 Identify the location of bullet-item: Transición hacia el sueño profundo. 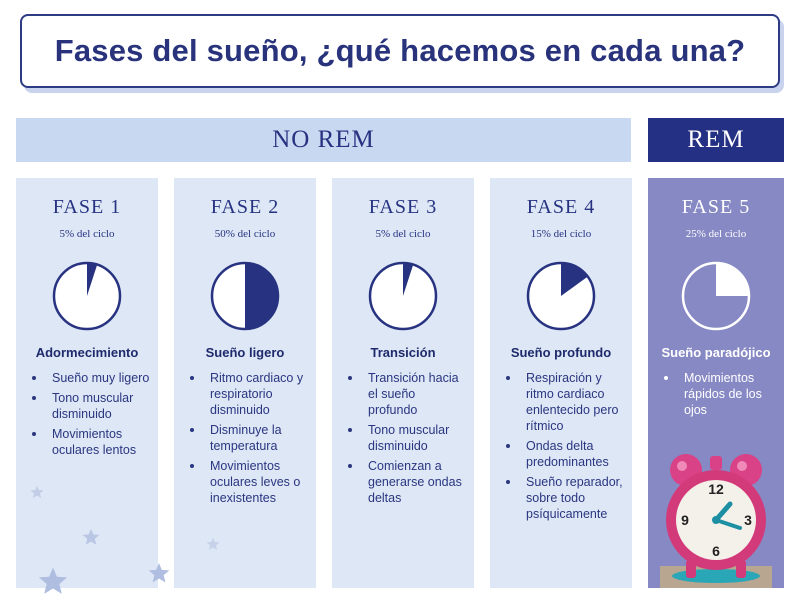
(406, 394).